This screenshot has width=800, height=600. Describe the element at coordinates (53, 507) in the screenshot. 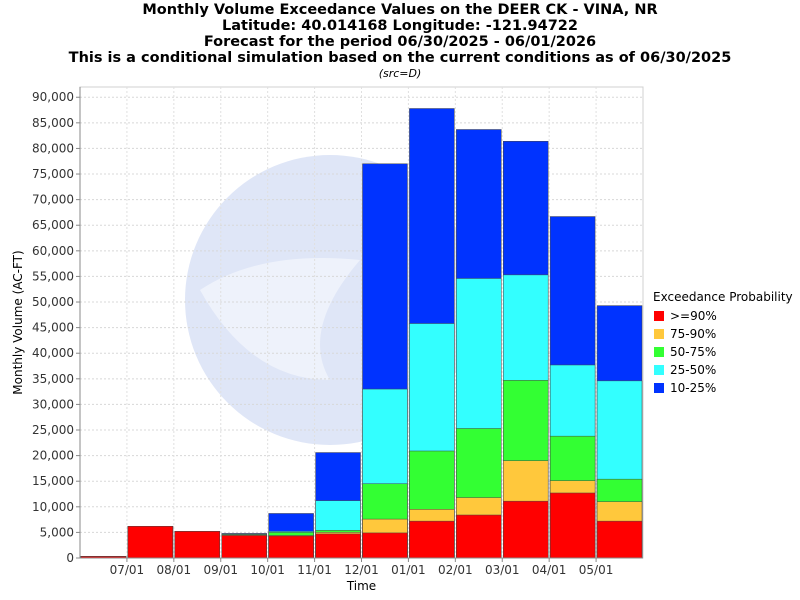

I see `y-tick-label: 10,000` at that location.